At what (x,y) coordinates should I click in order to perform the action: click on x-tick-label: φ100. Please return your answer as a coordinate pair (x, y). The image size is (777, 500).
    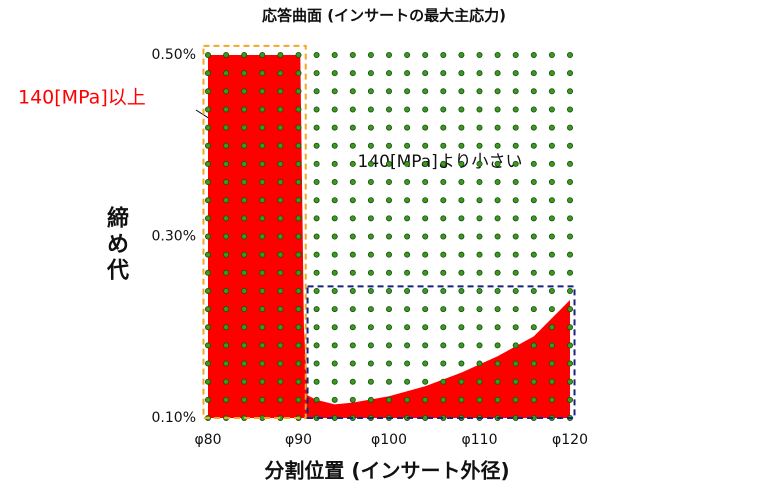
    Looking at the image, I should click on (389, 440).